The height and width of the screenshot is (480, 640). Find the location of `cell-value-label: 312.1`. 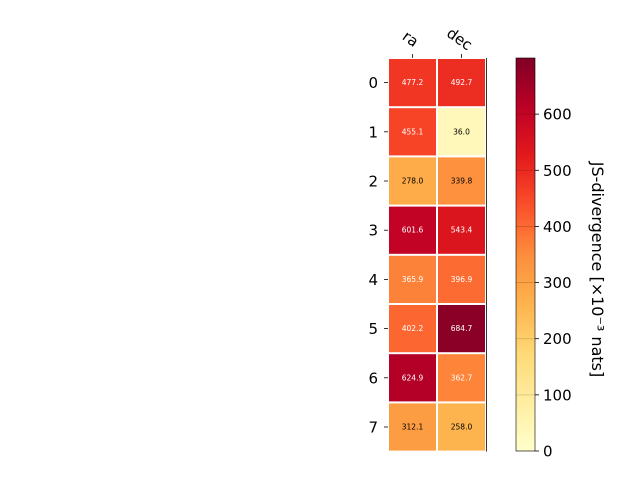

cell-value-label: 312.1 is located at coordinates (413, 427).